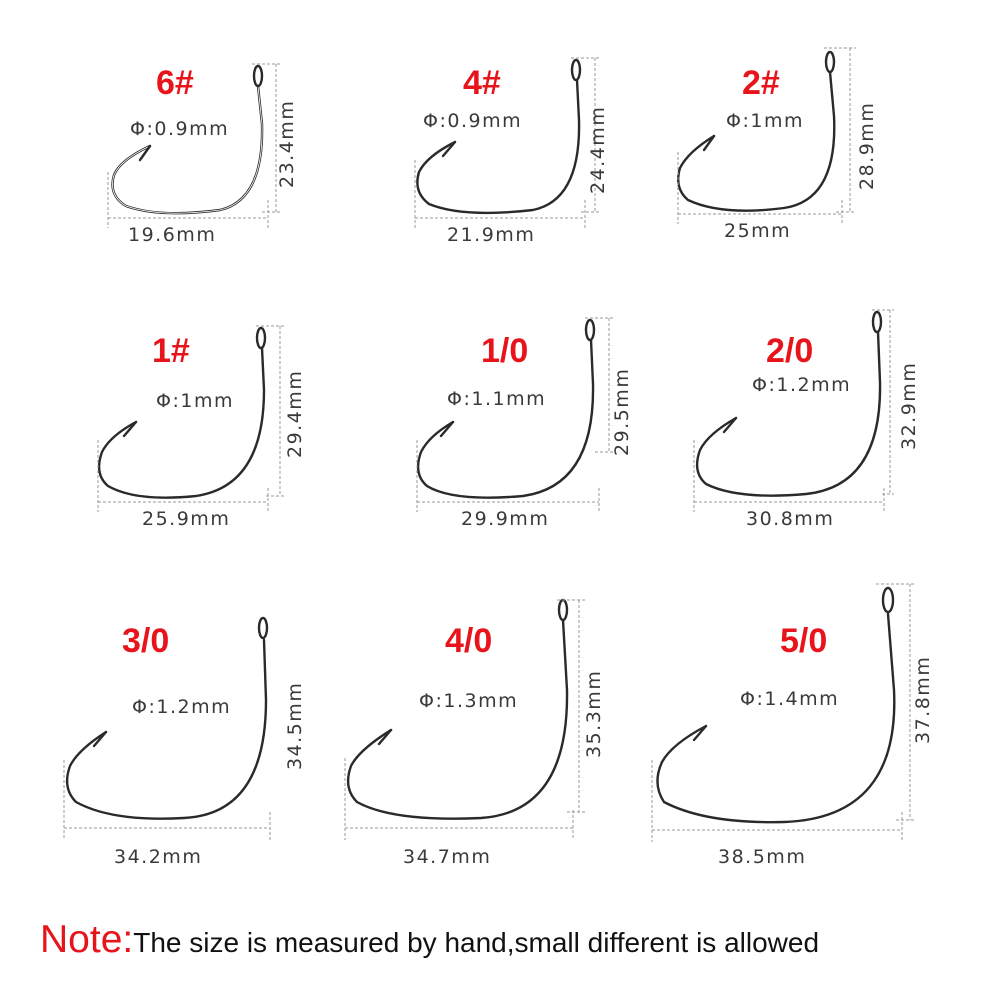 The width and height of the screenshot is (1000, 1000). I want to click on hook-3-0-length-label: 34.5mm, so click(295, 725).